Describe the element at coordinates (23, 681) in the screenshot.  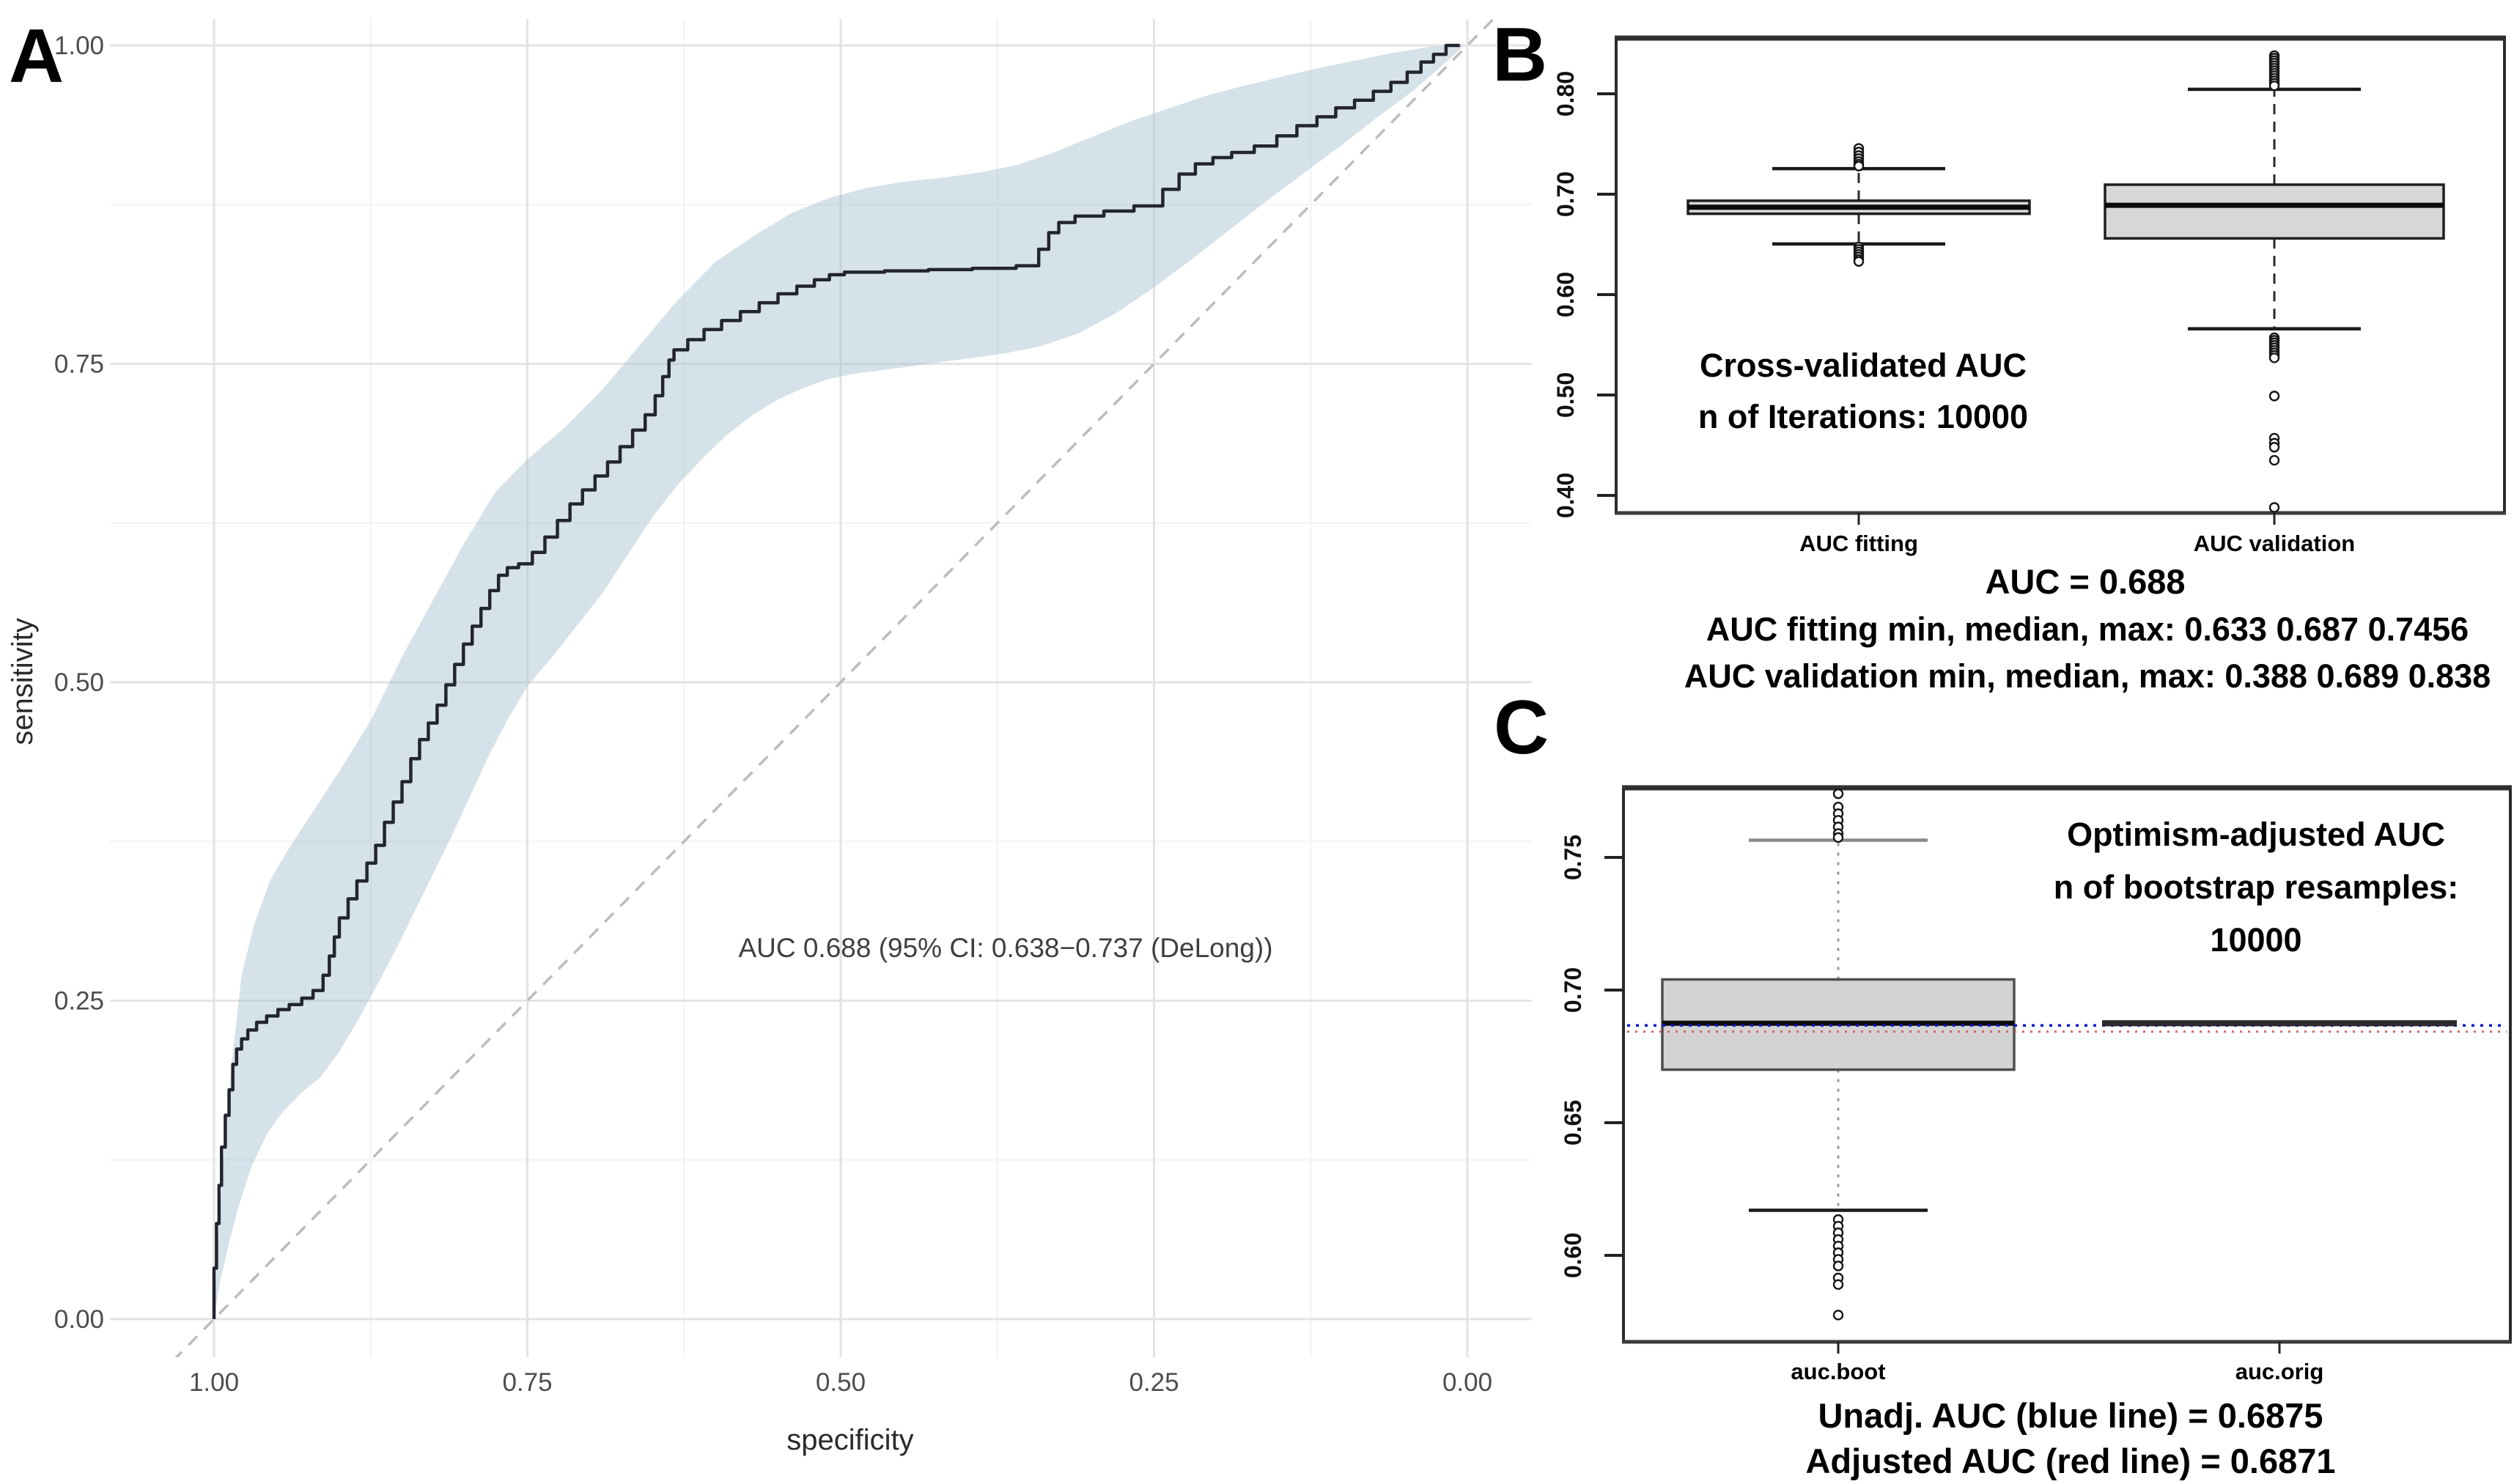
I see `y-axis-title: sensitivity` at that location.